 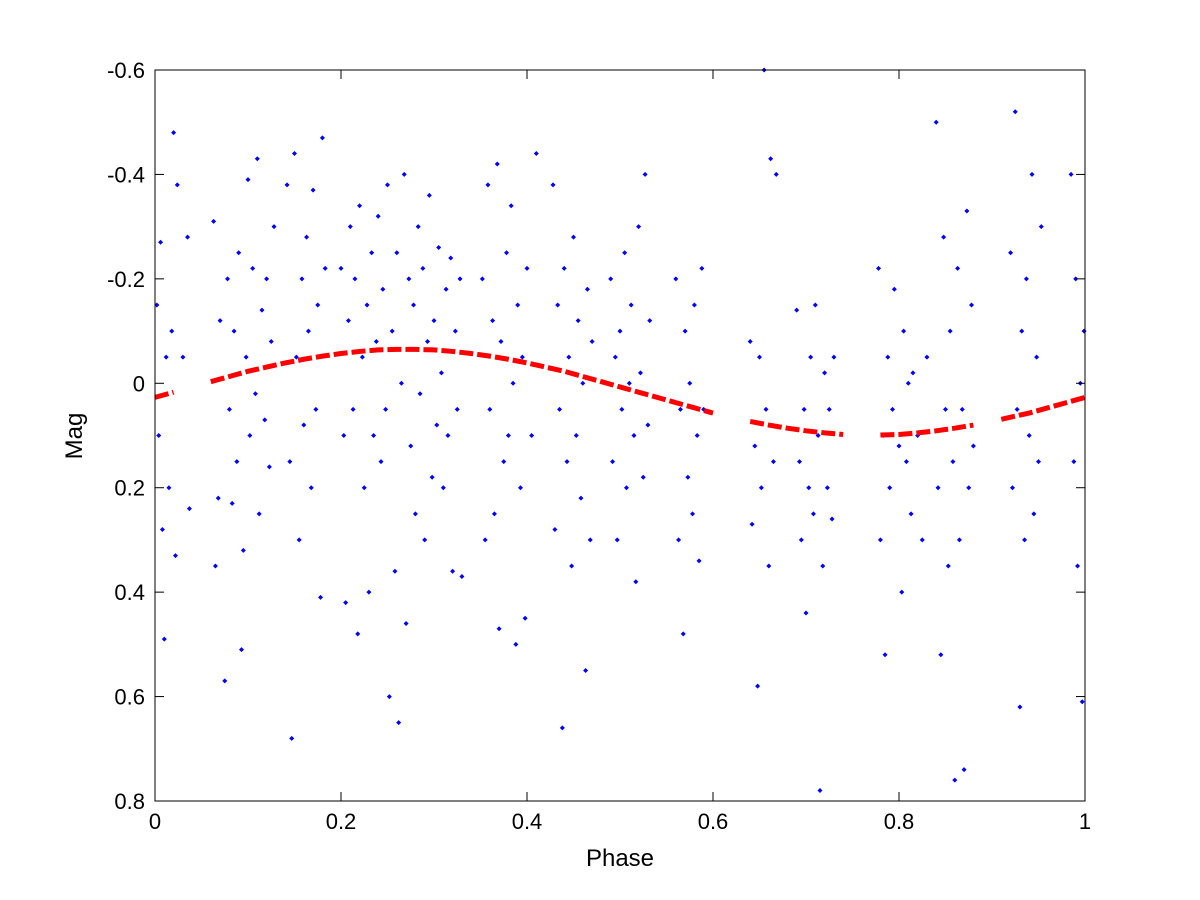 I want to click on x-tick-label: 0, so click(x=155, y=821).